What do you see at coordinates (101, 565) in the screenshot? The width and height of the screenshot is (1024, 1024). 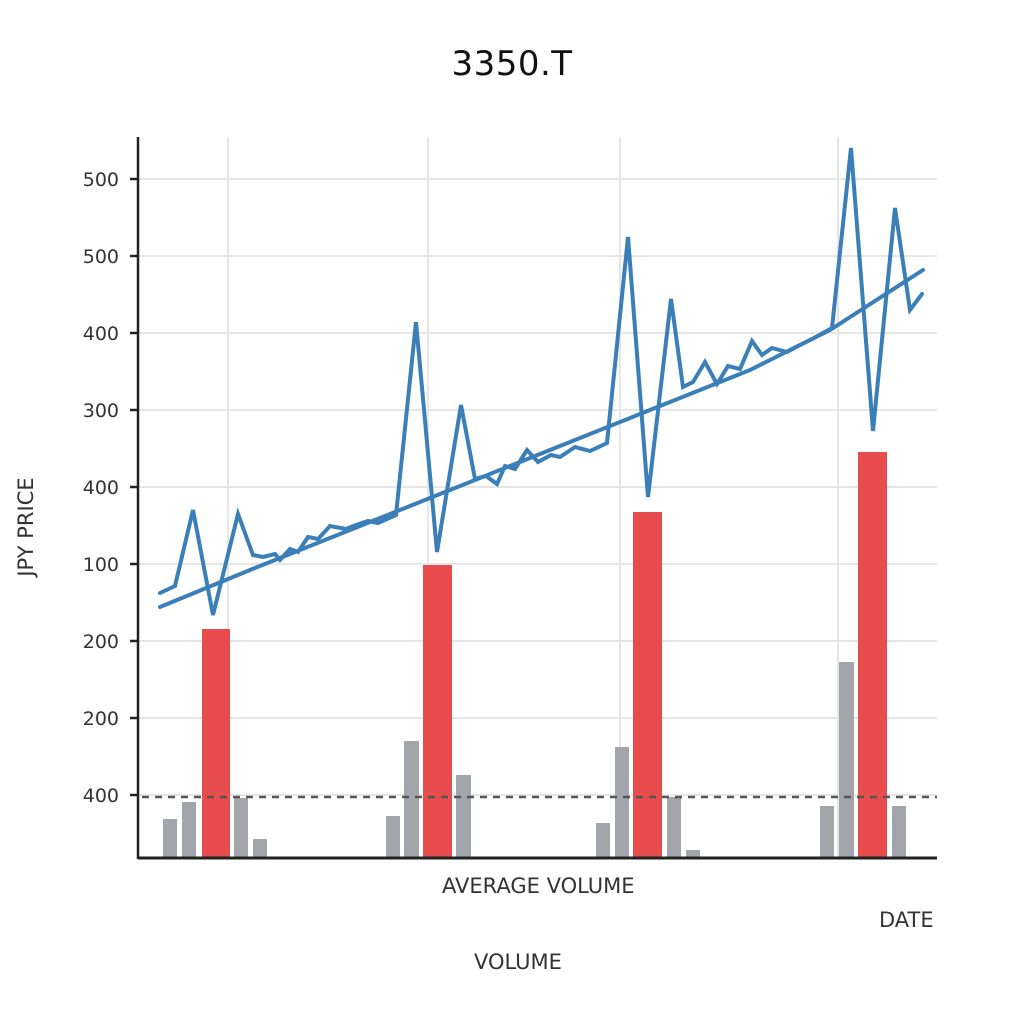 I see `y-tick-label: 100` at bounding box center [101, 565].